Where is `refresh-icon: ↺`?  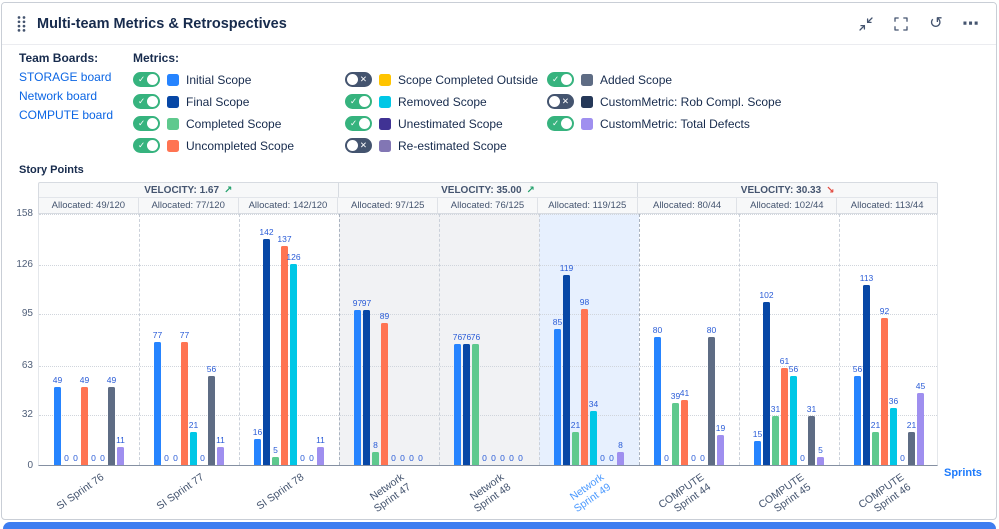
refresh-icon: ↺ is located at coordinates (936, 23).